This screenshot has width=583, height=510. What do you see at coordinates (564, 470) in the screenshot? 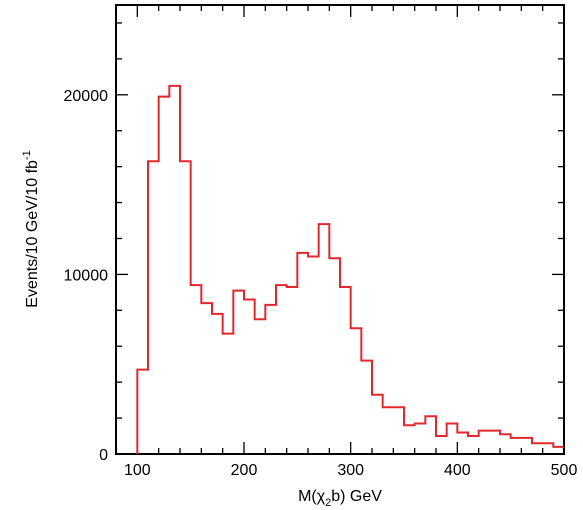
I see `x-tick-label: 500` at bounding box center [564, 470].